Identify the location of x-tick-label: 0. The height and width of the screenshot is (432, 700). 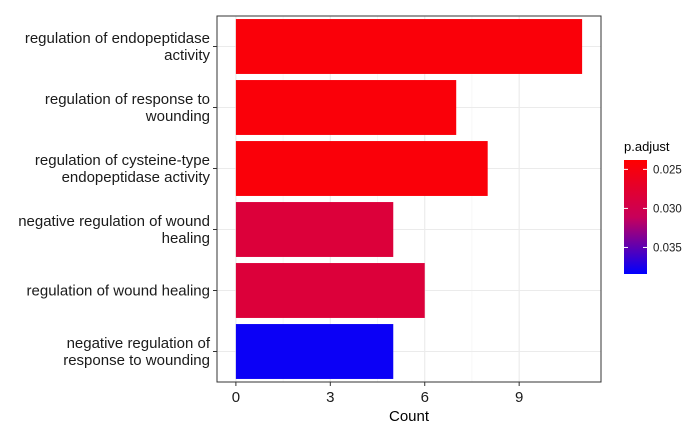
(236, 397).